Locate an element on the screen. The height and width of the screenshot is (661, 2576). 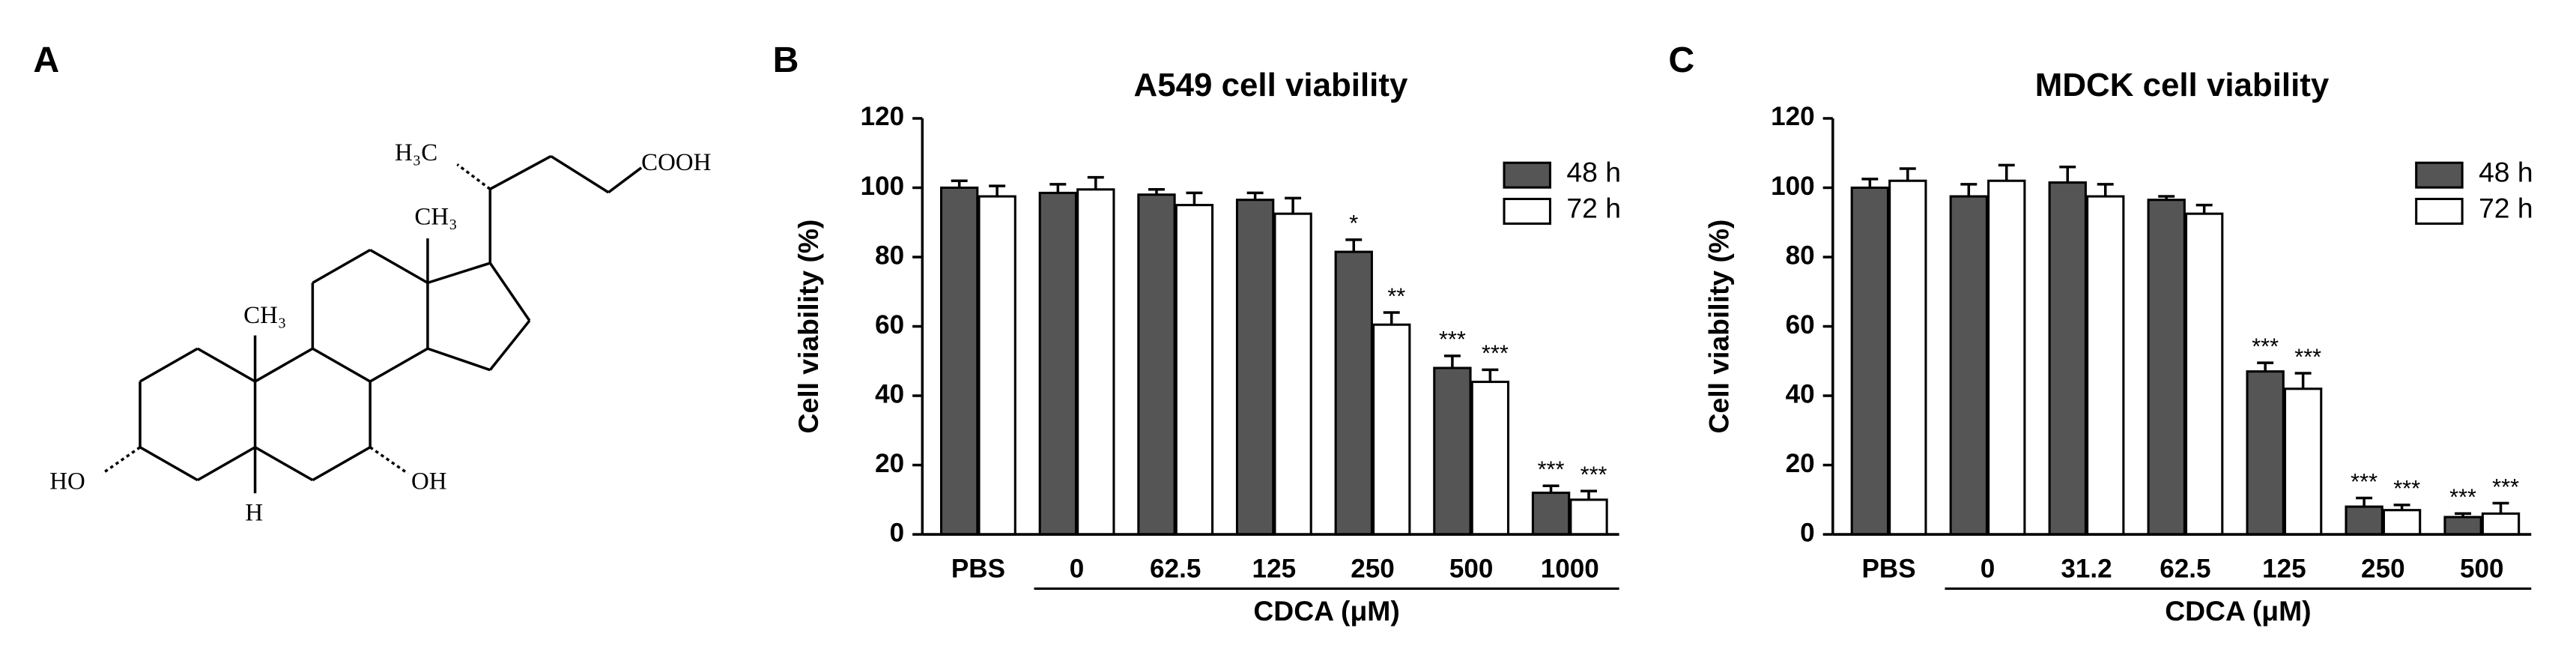
y-tick-label: 20 is located at coordinates (1800, 464).